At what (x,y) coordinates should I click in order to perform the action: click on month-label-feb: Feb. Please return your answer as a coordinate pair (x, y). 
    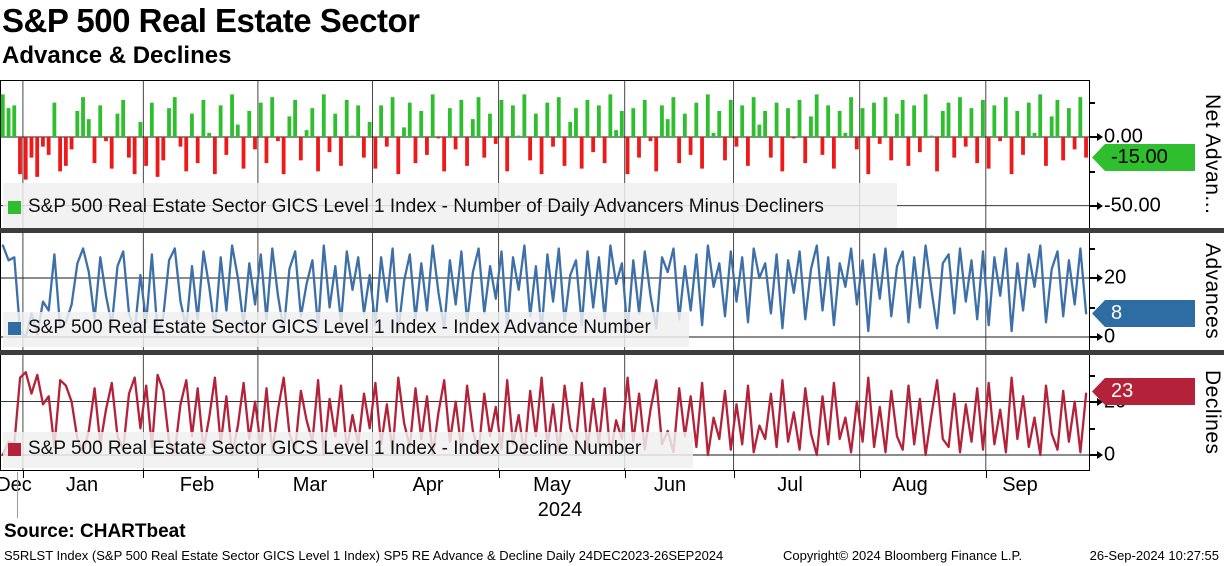
    Looking at the image, I should click on (197, 485).